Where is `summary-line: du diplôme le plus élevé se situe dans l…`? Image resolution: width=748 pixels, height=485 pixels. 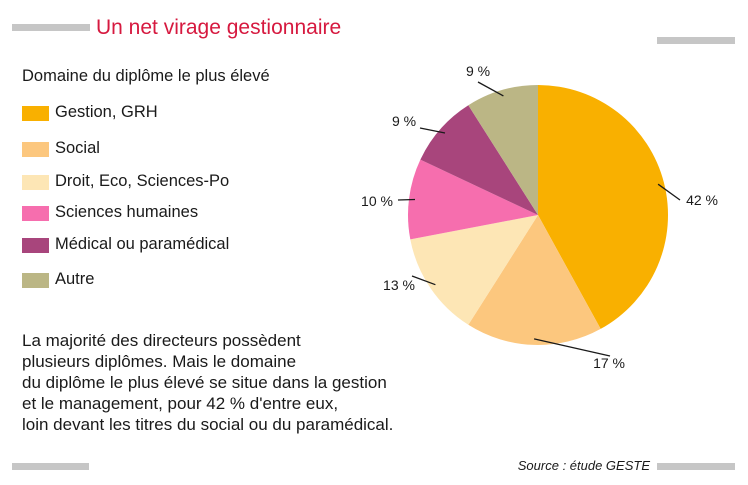
summary-line: du diplôme le plus élevé se situe dans l… is located at coordinates (204, 382).